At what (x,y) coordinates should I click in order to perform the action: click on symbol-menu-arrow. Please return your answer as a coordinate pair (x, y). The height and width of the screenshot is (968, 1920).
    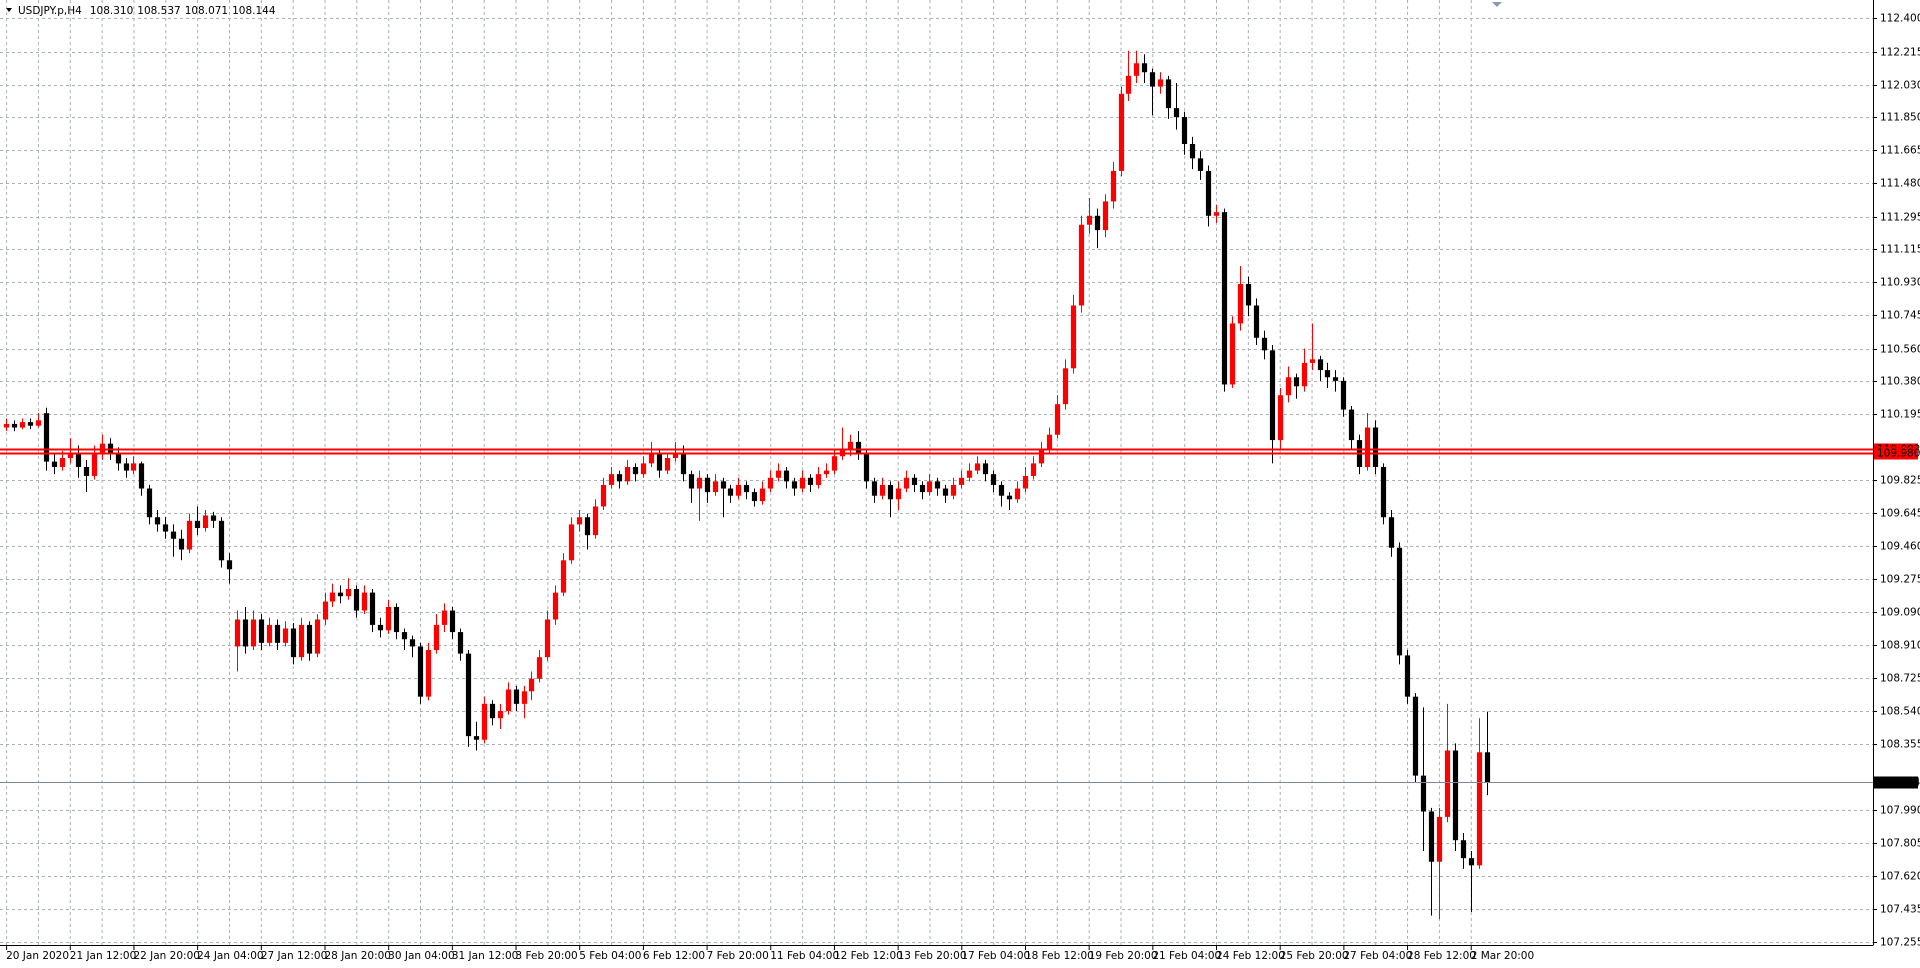
    Looking at the image, I should click on (9, 10).